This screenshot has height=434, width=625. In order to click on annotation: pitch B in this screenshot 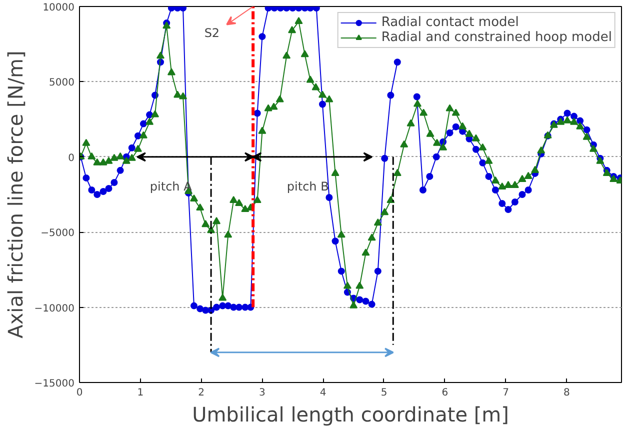, I will do `click(307, 186)`.